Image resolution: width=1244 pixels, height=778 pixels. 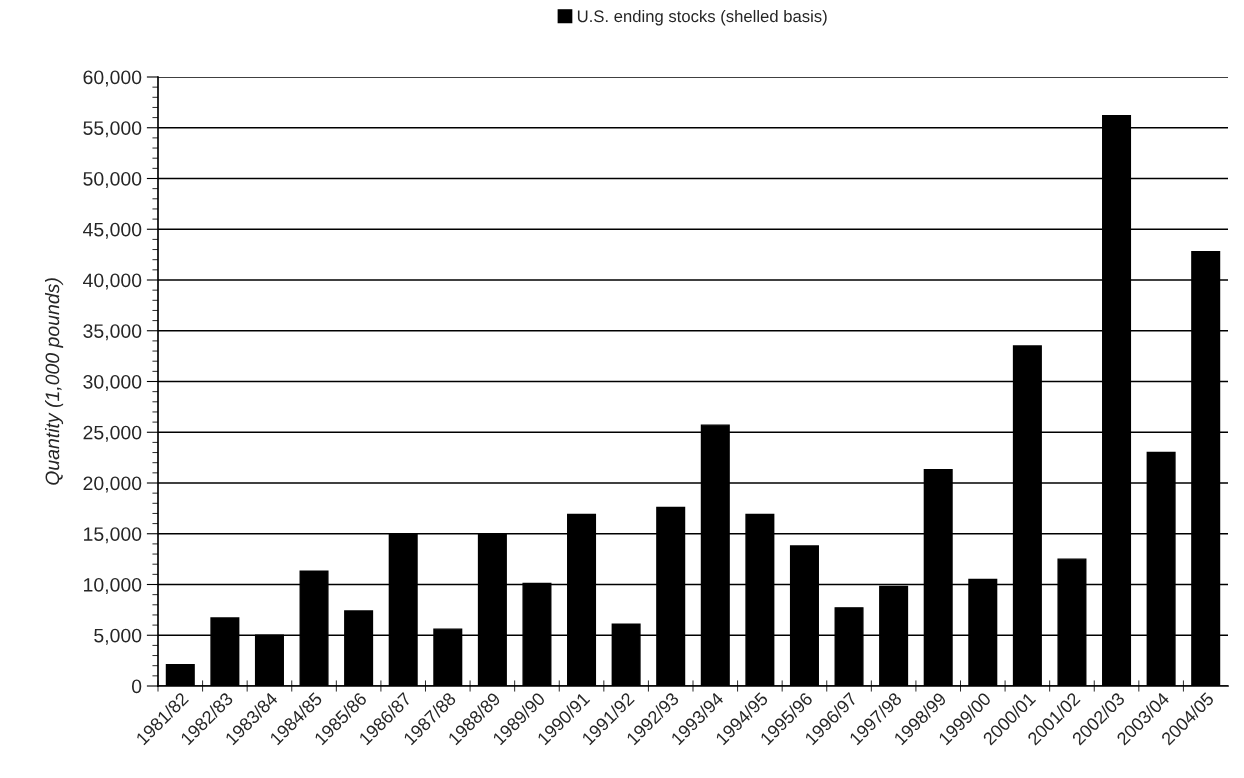 What do you see at coordinates (112, 129) in the screenshot?
I see `y-tick-label: 55,000` at bounding box center [112, 129].